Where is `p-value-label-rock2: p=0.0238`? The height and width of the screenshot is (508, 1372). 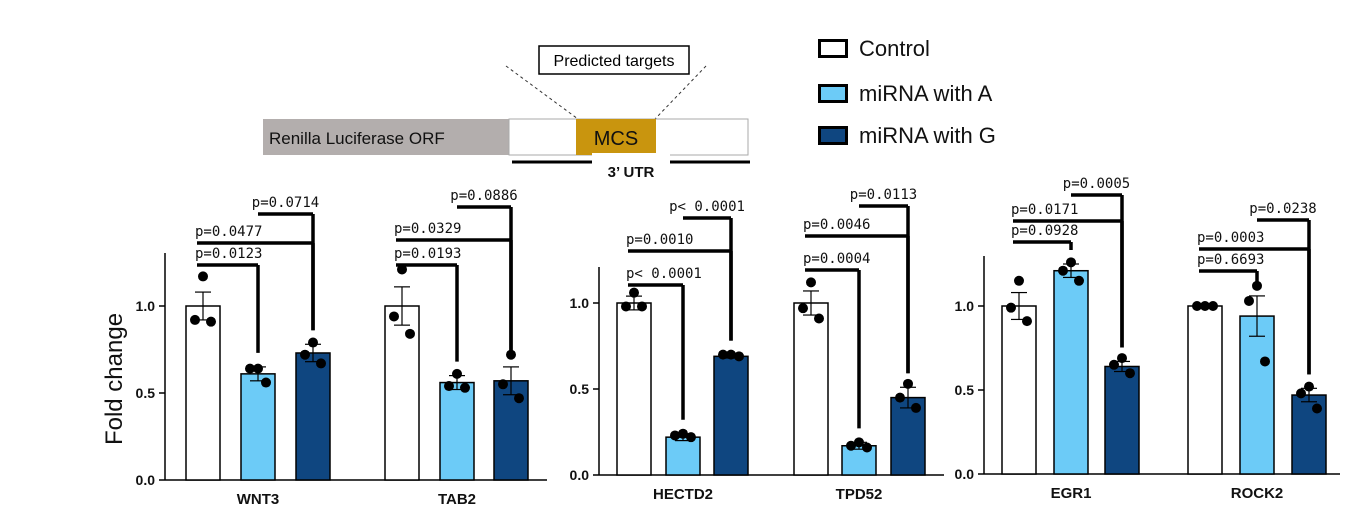
p-value-label-rock2: p=0.0238 is located at coordinates (1282, 209).